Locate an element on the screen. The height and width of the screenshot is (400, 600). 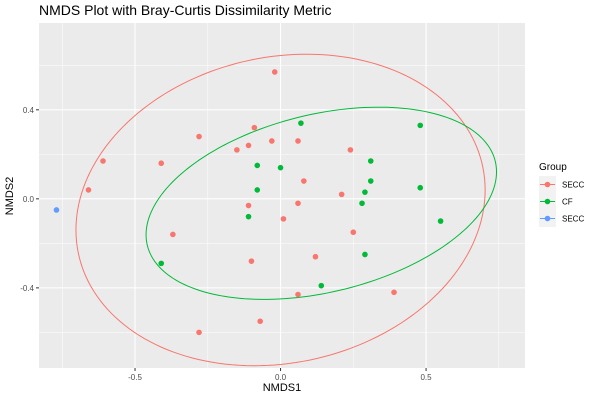
y-axis-ticks: -0.4 0.0 0.4 is located at coordinates (29, 199).